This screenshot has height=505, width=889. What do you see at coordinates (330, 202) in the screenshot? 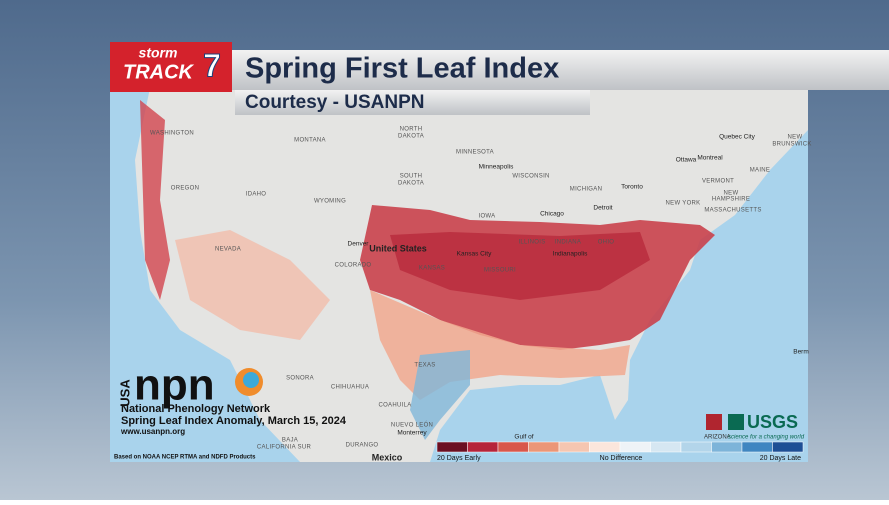
I see `map-label: WYOMING` at bounding box center [330, 202].